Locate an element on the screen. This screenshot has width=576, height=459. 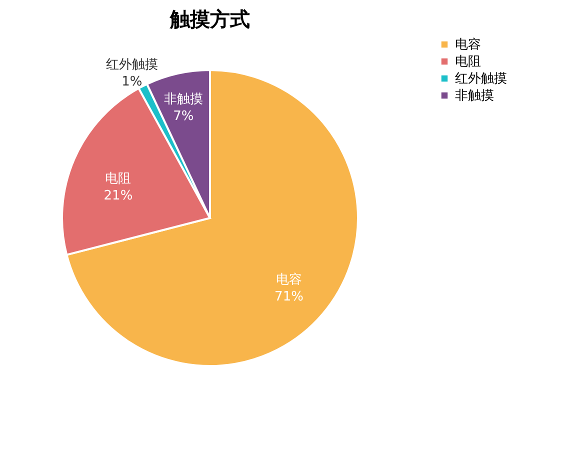
legend-label: 电阻 is located at coordinates (468, 62).